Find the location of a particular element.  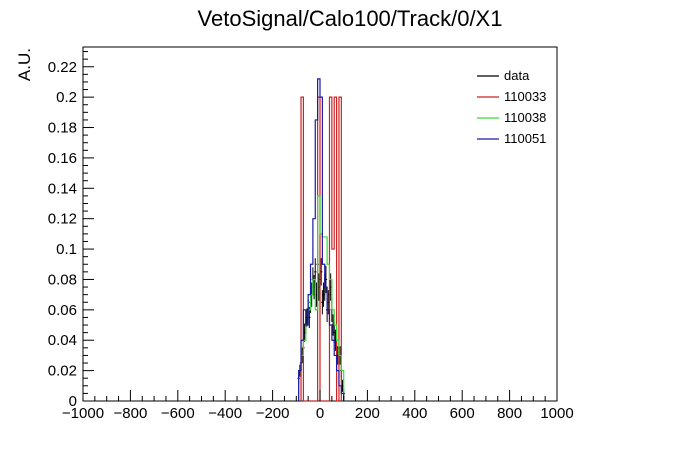

y-tick-label: 0.22 is located at coordinates (62, 67).